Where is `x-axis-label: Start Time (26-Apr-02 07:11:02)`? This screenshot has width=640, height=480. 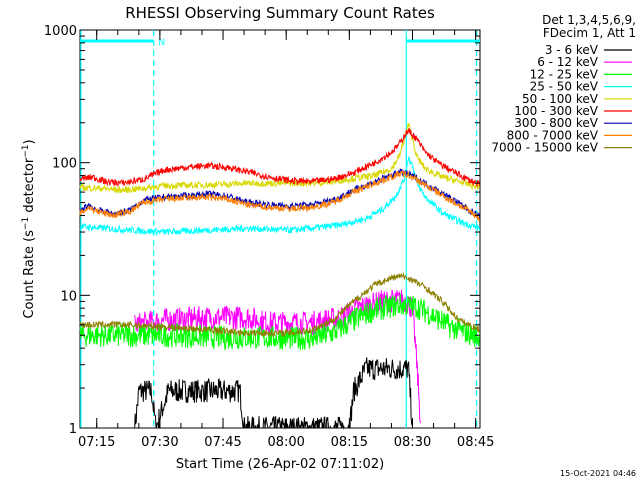
x-axis-label: Start Time (26-Apr-02 07:11:02) is located at coordinates (280, 464).